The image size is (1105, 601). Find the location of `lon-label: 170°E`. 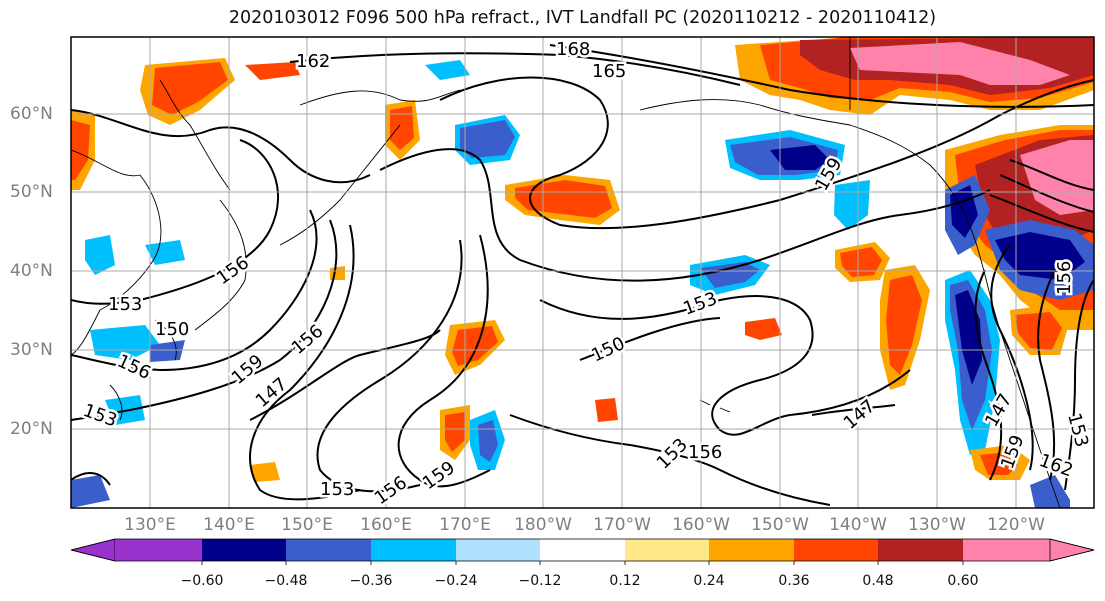

lon-label: 170°E is located at coordinates (465, 525).